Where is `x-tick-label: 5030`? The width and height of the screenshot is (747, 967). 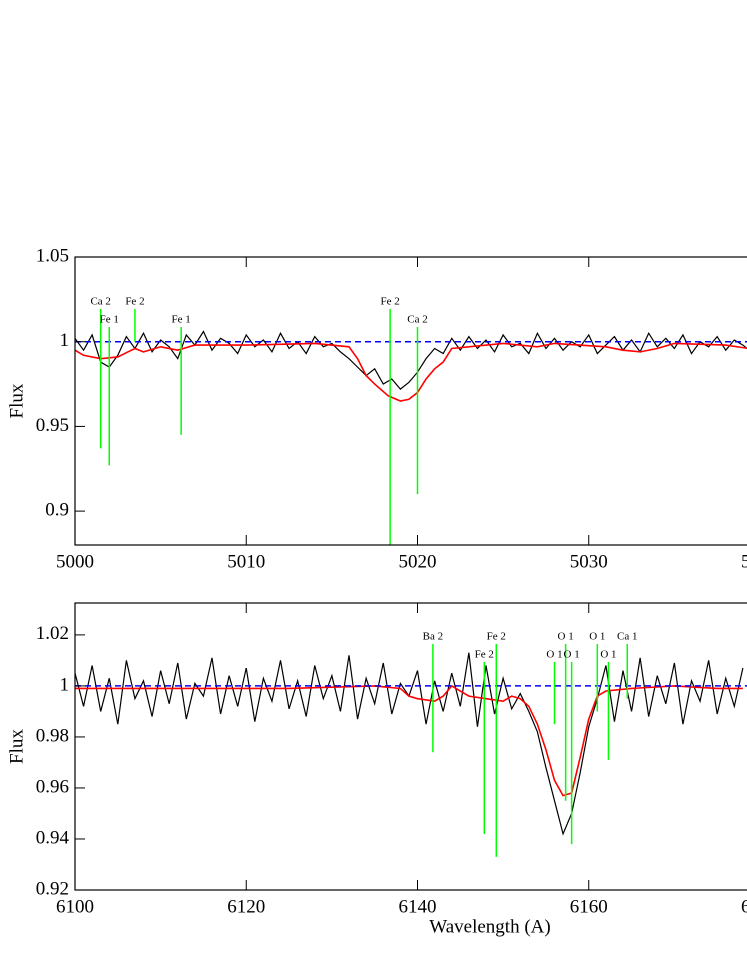 x-tick-label: 5030 is located at coordinates (589, 561).